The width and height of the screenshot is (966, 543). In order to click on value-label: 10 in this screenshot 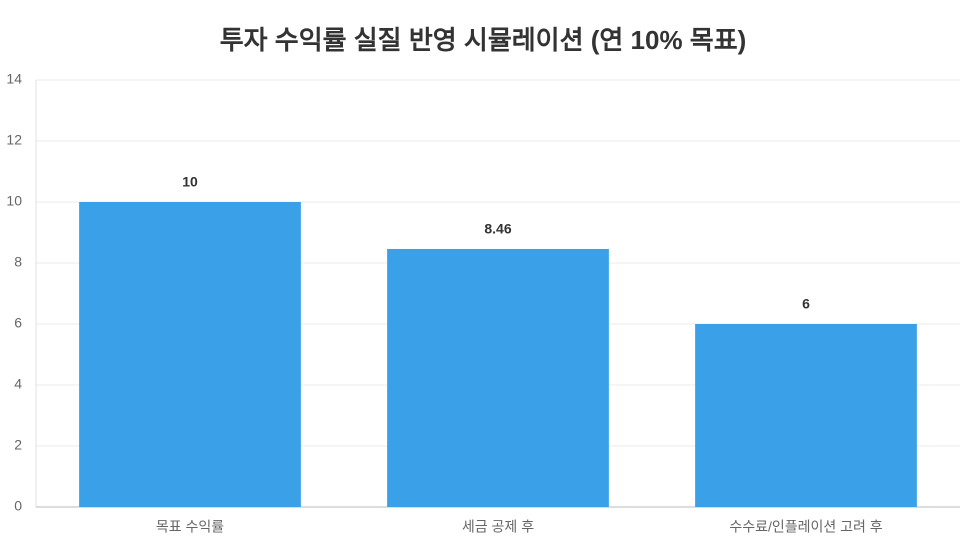, I will do `click(190, 182)`.